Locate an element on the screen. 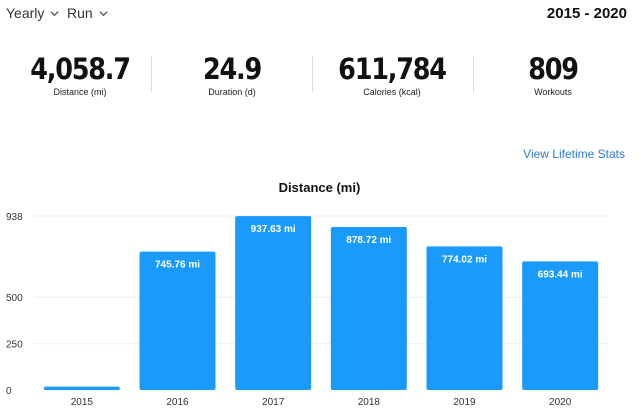 The image size is (639, 414). date-range: 2015 - 2020 is located at coordinates (586, 13).